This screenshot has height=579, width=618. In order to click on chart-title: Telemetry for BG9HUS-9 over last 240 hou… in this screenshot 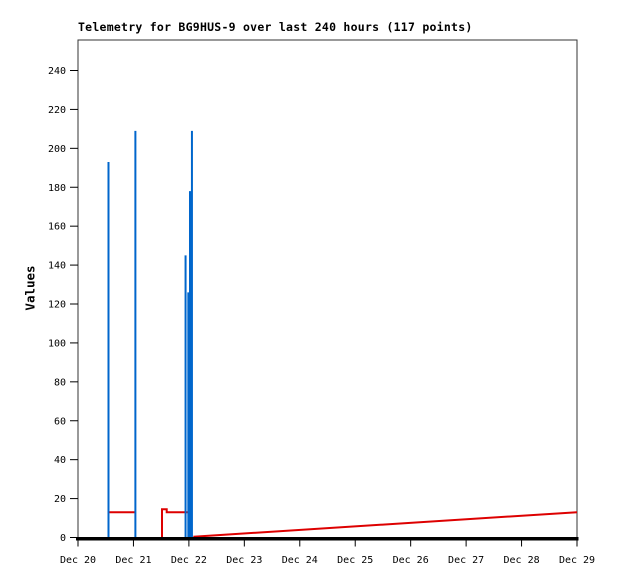, I will do `click(275, 27)`.